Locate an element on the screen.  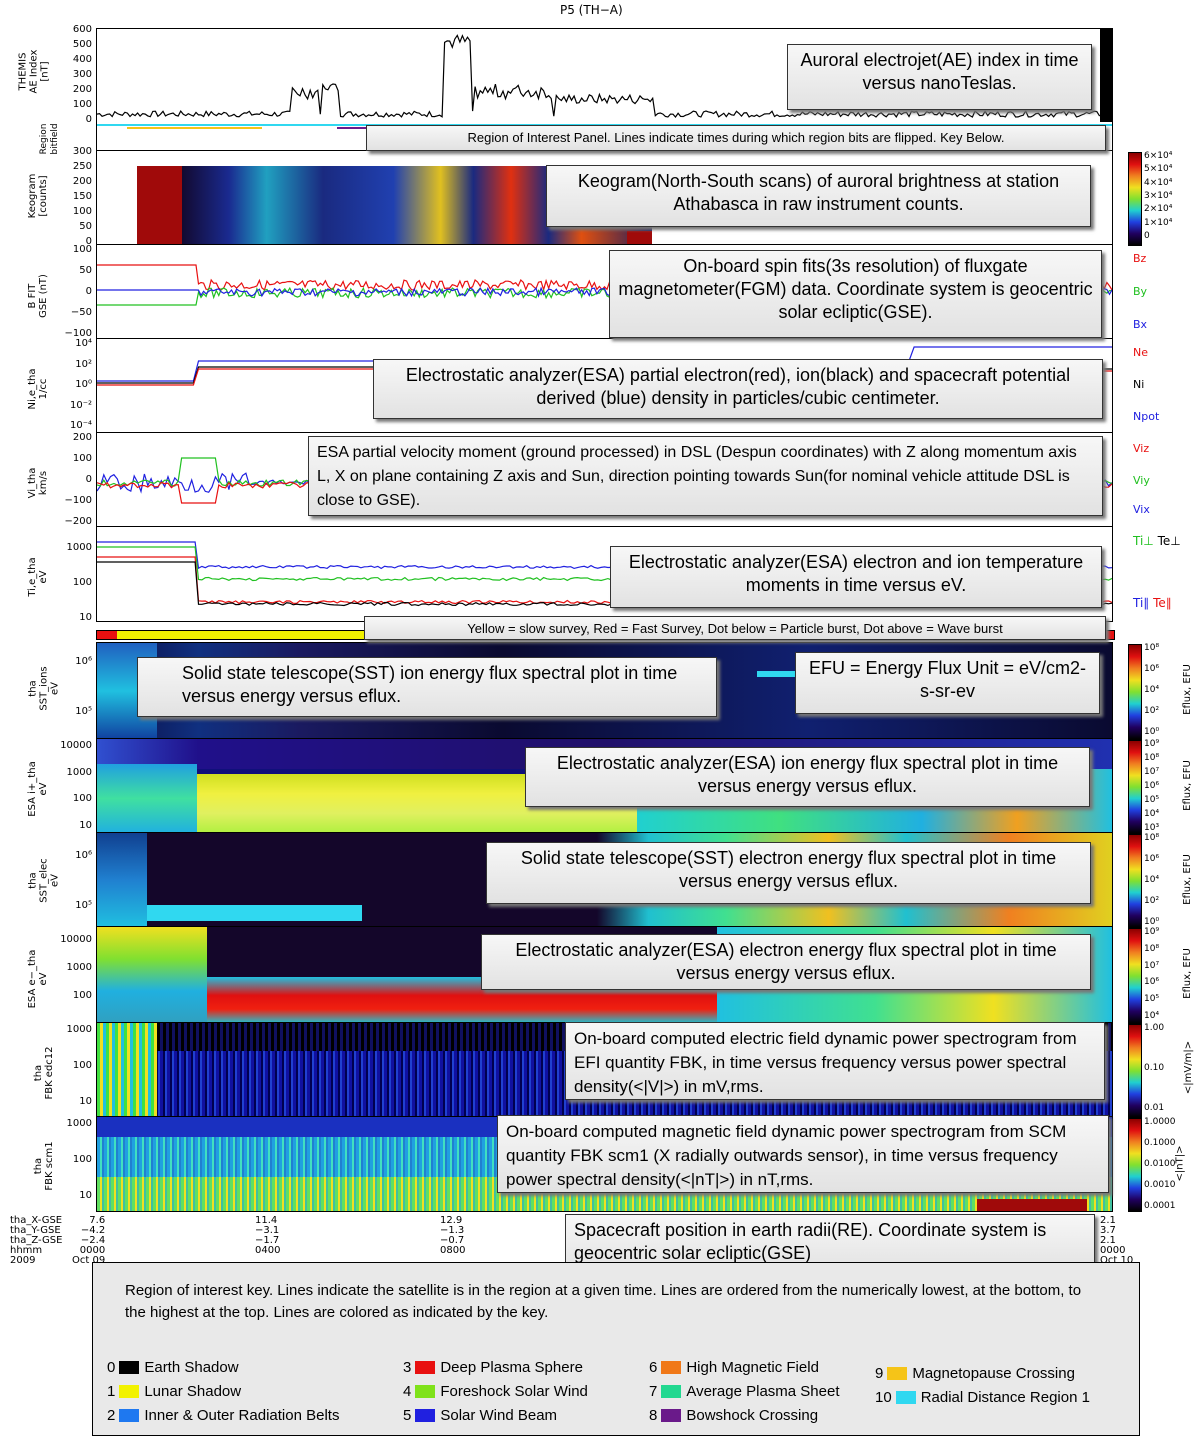
mode-fast-end is located at coordinates (1110, 635).